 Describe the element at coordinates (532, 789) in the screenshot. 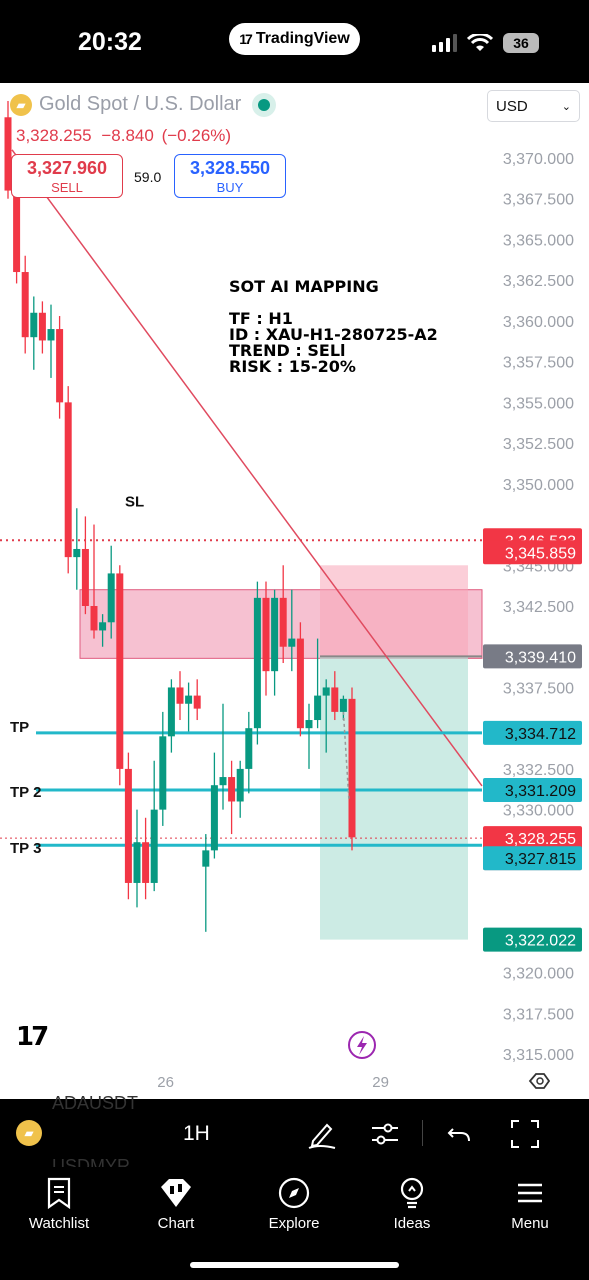

I see `tp2-tag` at that location.